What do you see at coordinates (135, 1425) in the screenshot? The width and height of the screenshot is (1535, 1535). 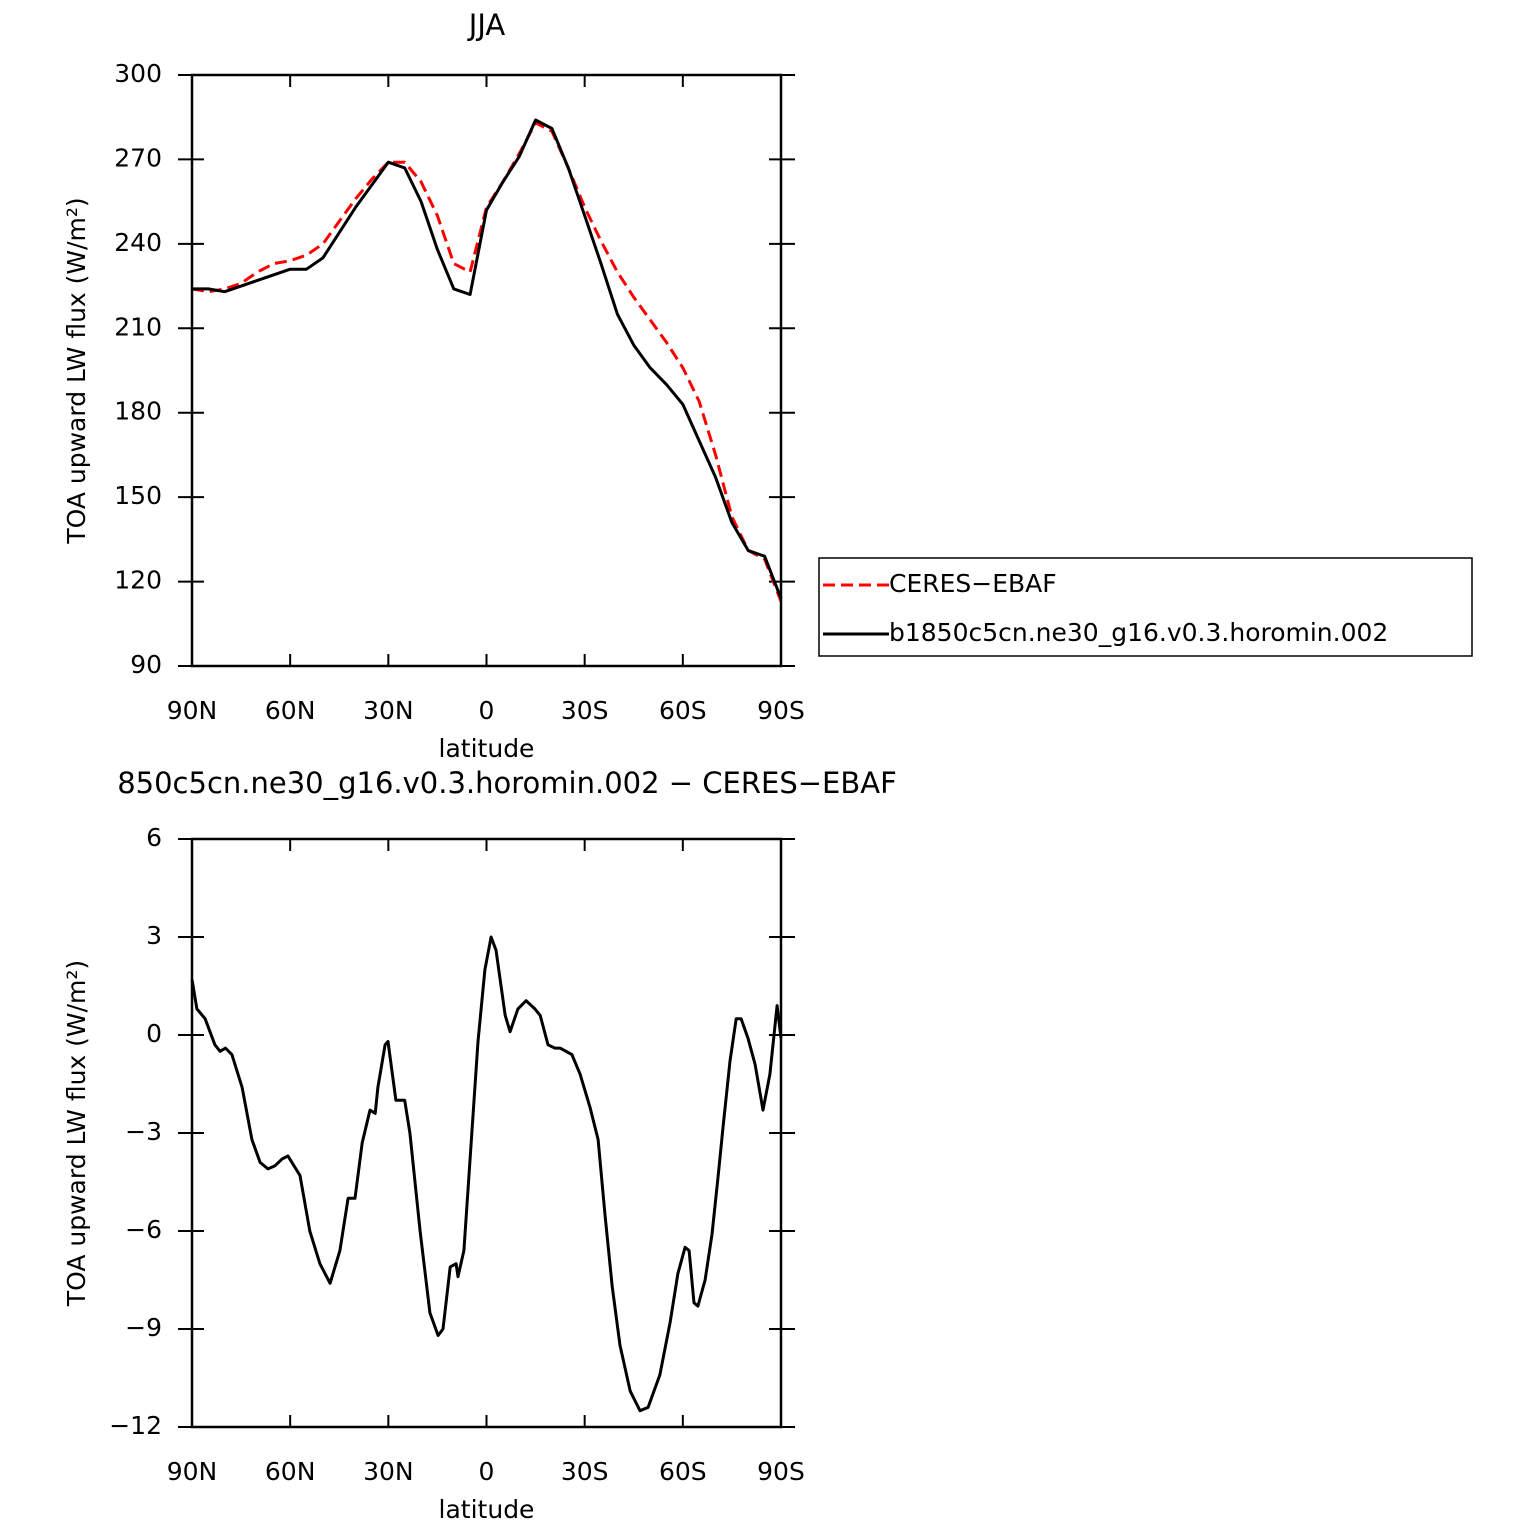 I see `y-tick-label: −12` at bounding box center [135, 1425].